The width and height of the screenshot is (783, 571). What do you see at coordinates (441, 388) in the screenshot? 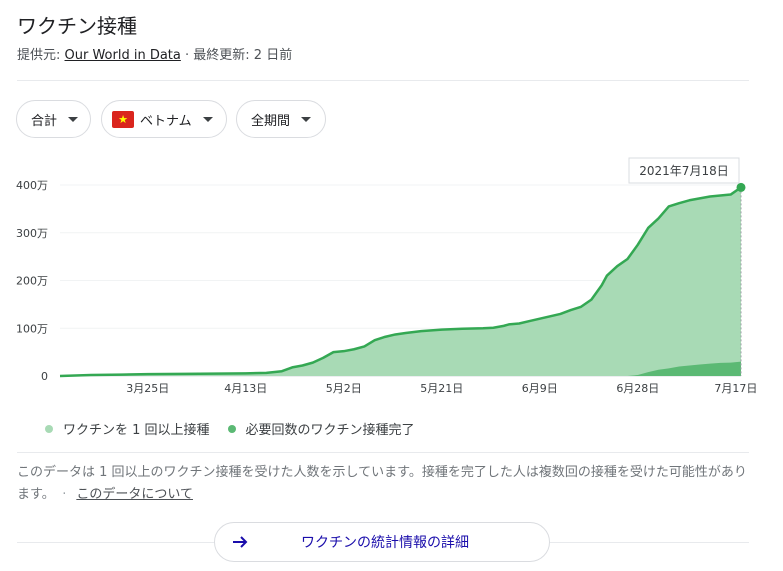
I see `x-tick-label: 5月21日` at bounding box center [441, 388].